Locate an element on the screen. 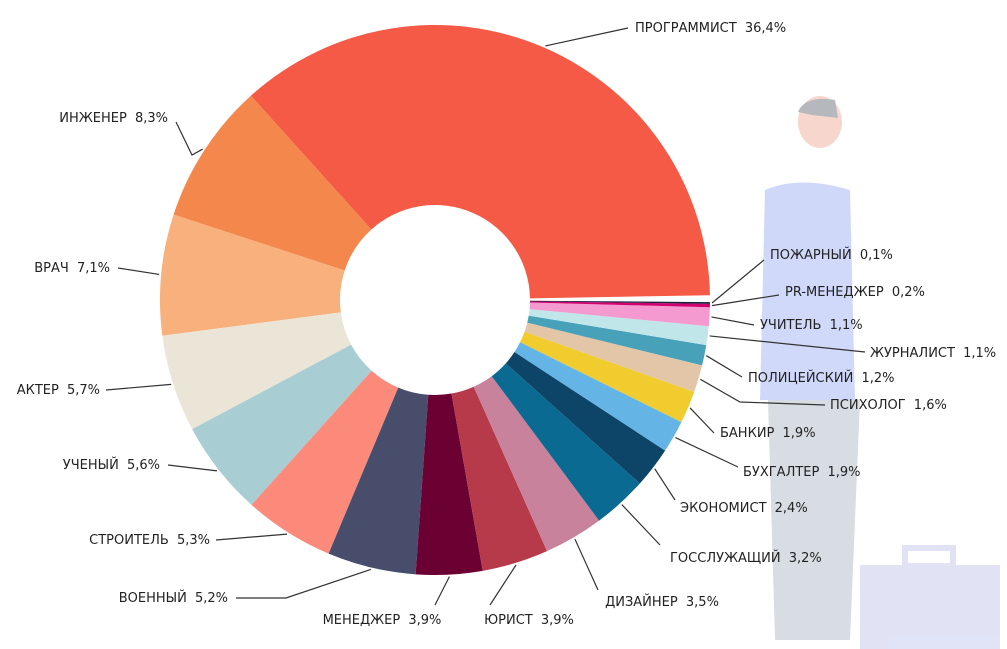 This screenshot has height=649, width=1007. slice-label: PR-МЕНЕДЖЕР 0,2% is located at coordinates (855, 292).